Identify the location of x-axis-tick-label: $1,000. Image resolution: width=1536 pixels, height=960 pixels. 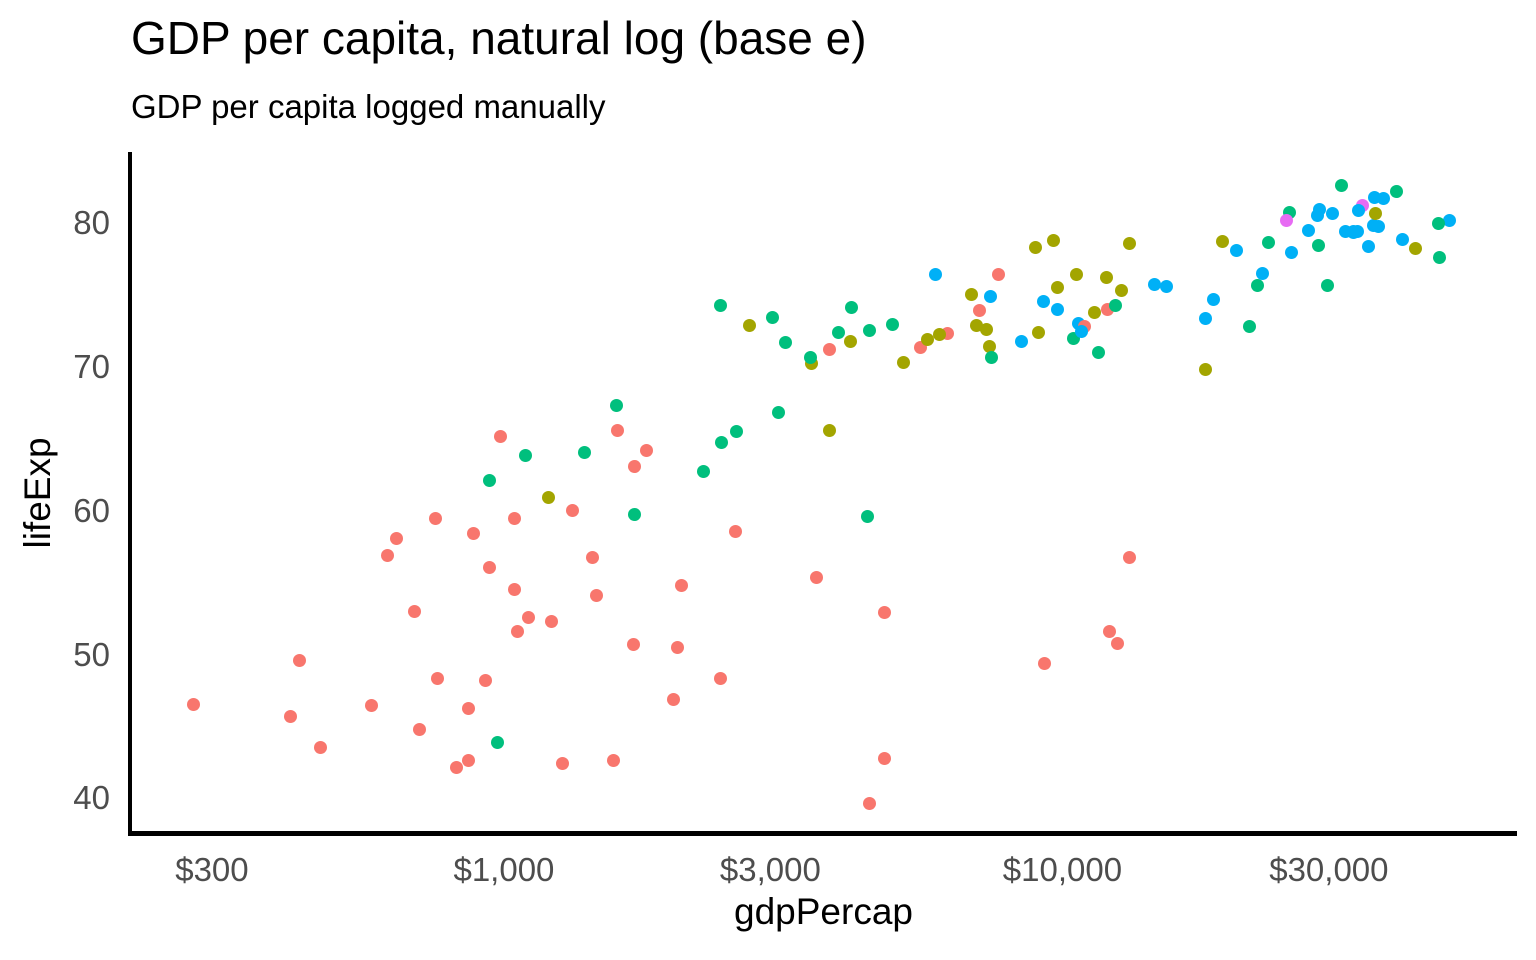
(504, 869).